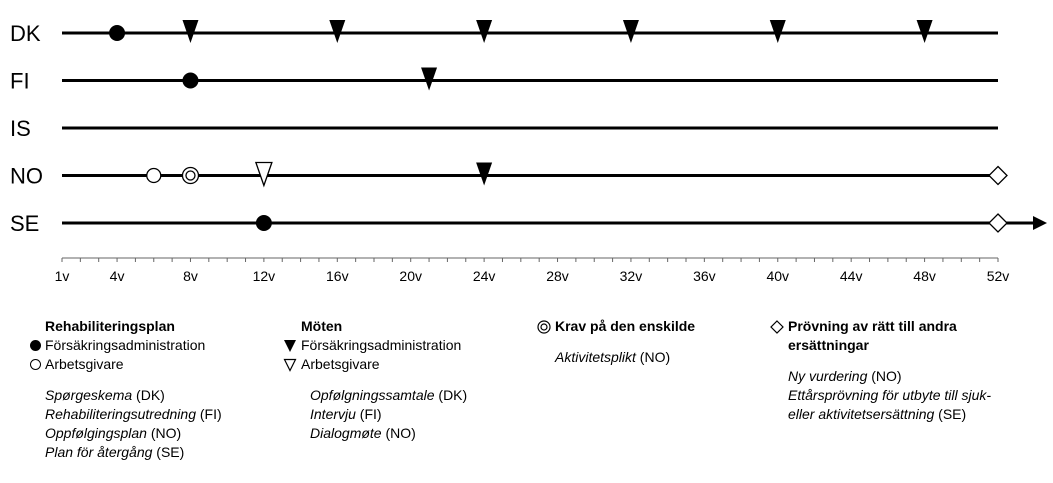  Describe the element at coordinates (113, 433) in the screenshot. I see `legend-plan-example: Oppfølgingsplan (NO)` at that location.